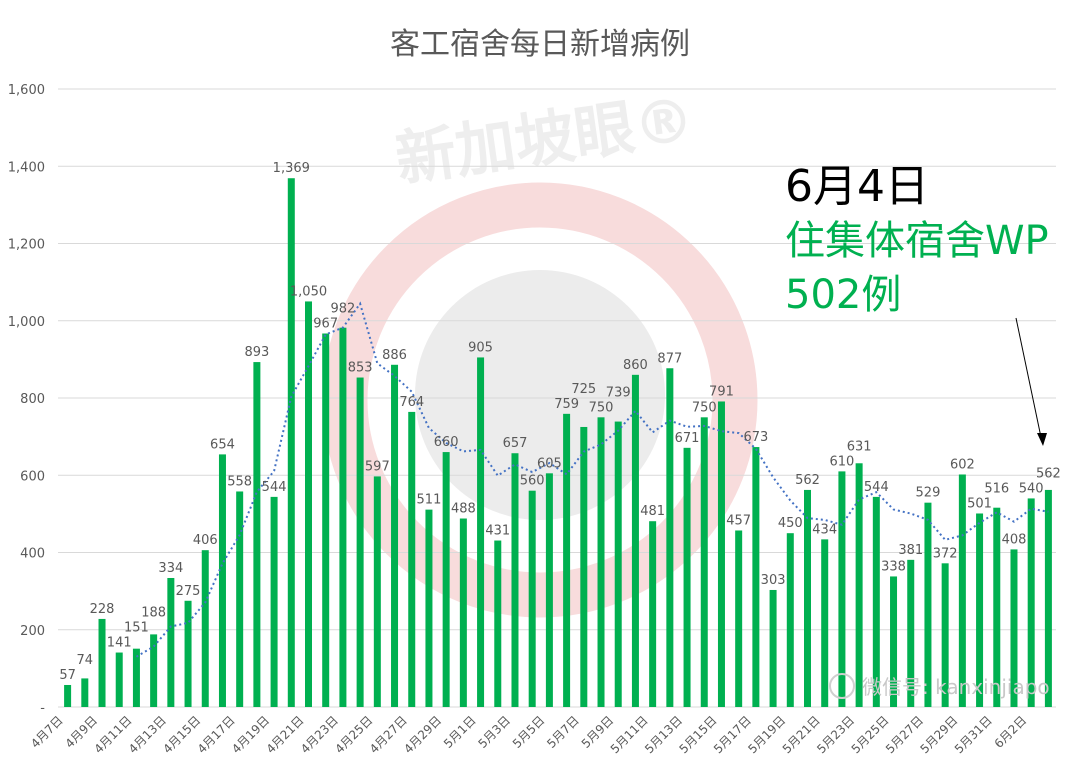  What do you see at coordinates (635, 365) in the screenshot?
I see `data-label: 860` at bounding box center [635, 365].